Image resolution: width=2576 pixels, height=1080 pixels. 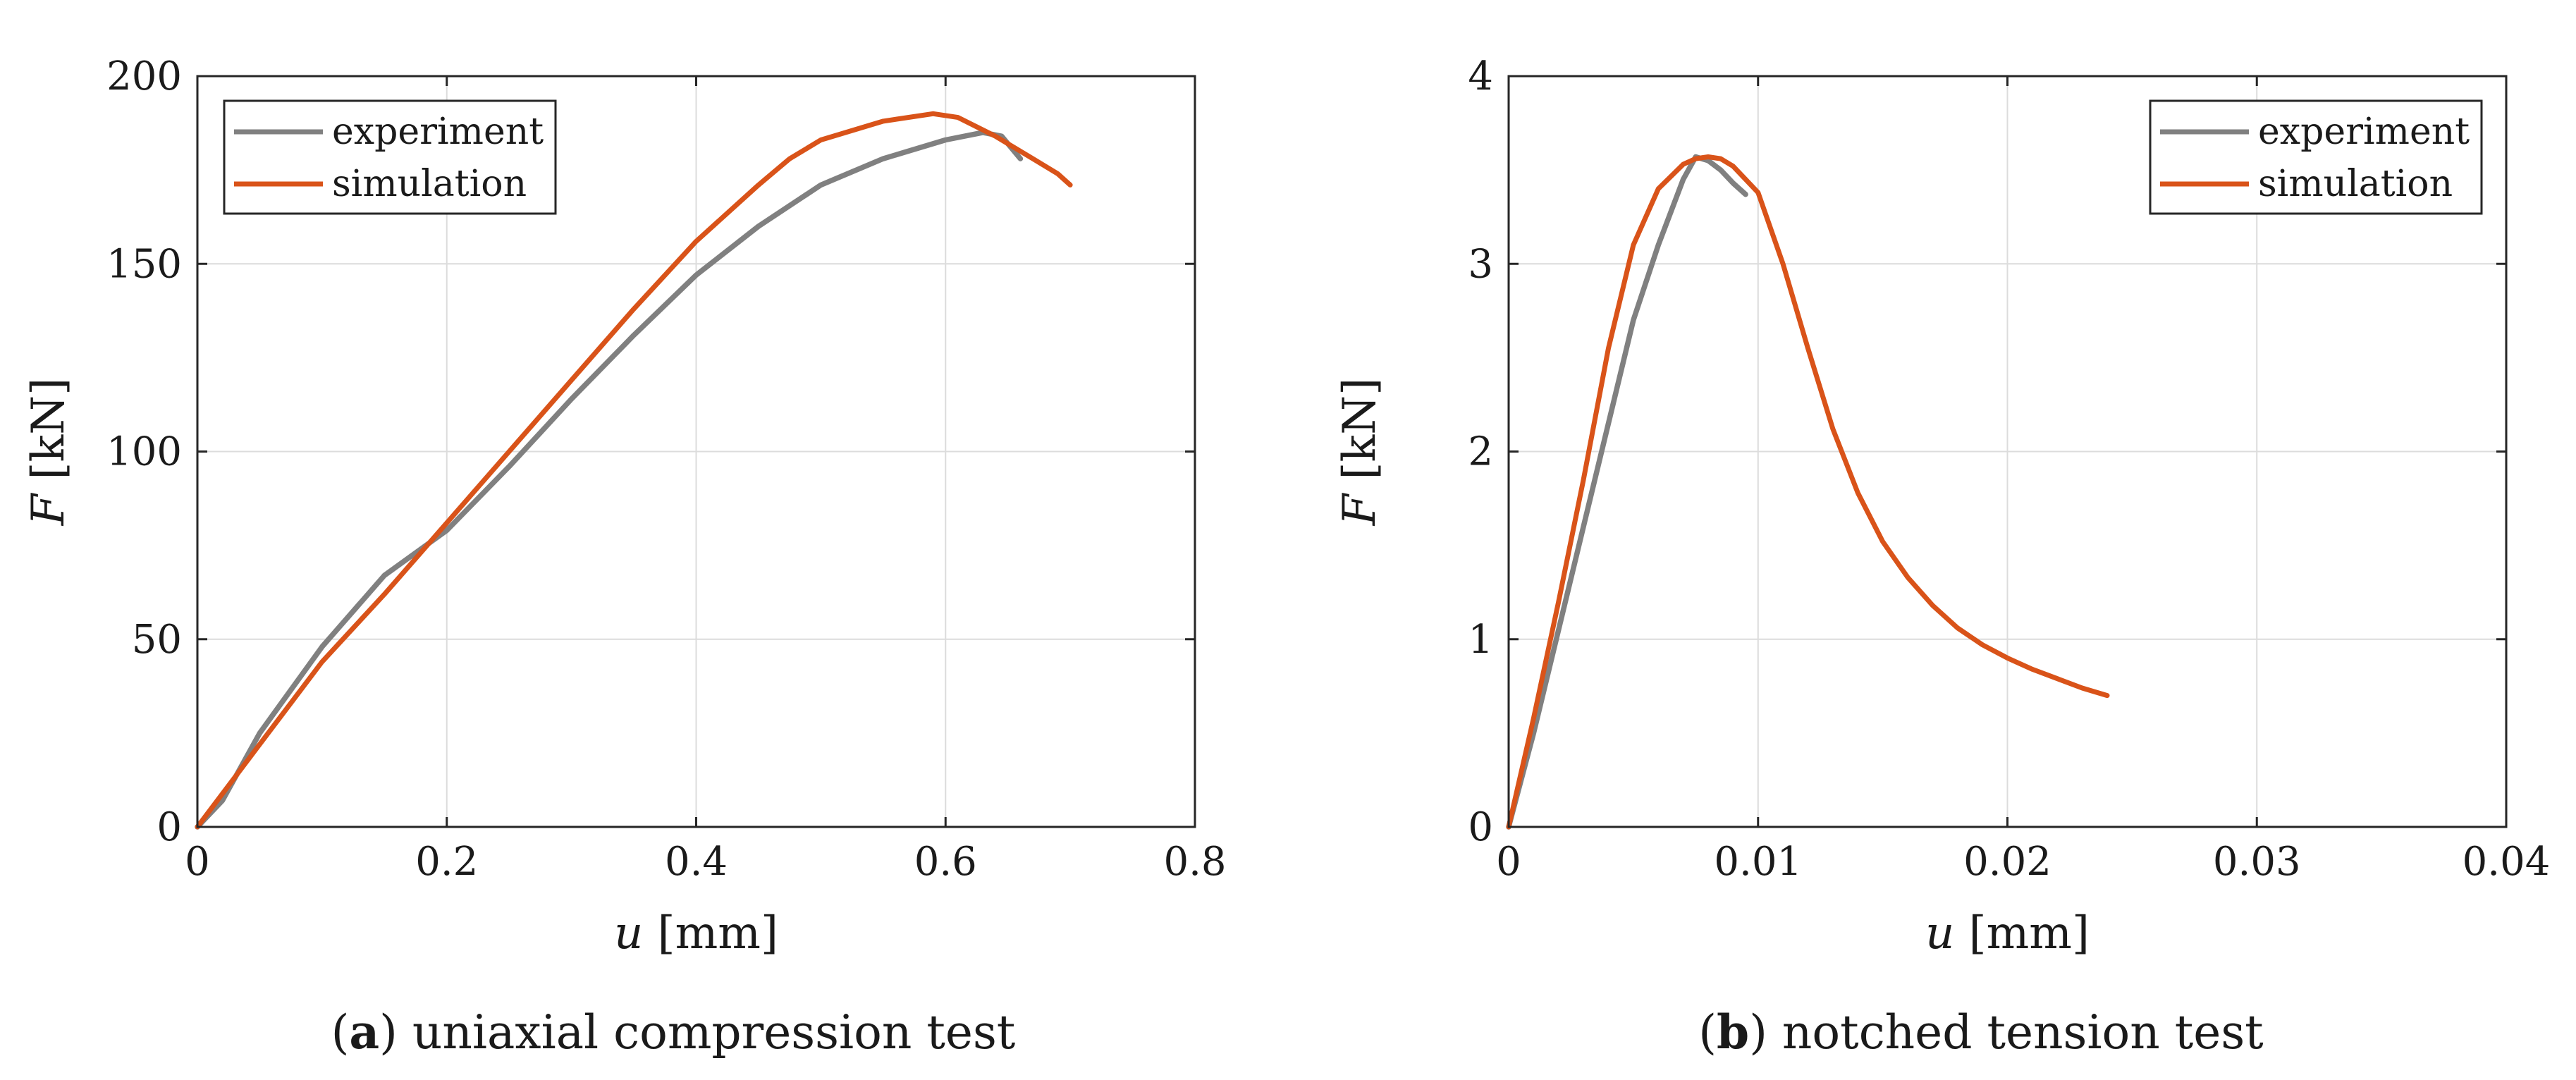 I want to click on chart-a-ylabel: F [kN], so click(x=49, y=452).